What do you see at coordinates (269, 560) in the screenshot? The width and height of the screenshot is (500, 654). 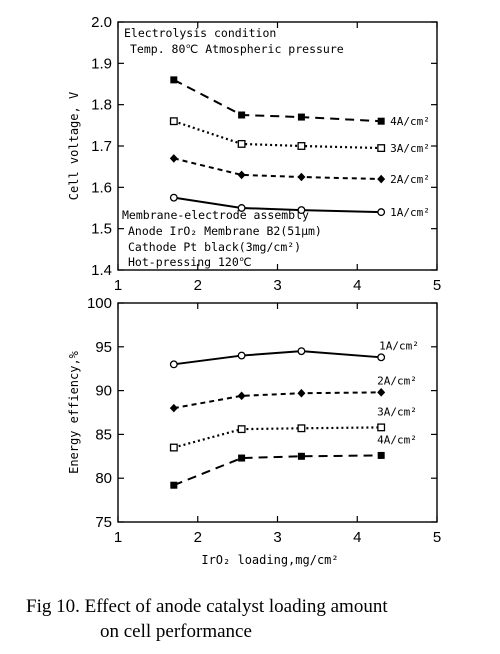 I see `x-axis-label: IrO₂ loading,mg/cm²` at bounding box center [269, 560].